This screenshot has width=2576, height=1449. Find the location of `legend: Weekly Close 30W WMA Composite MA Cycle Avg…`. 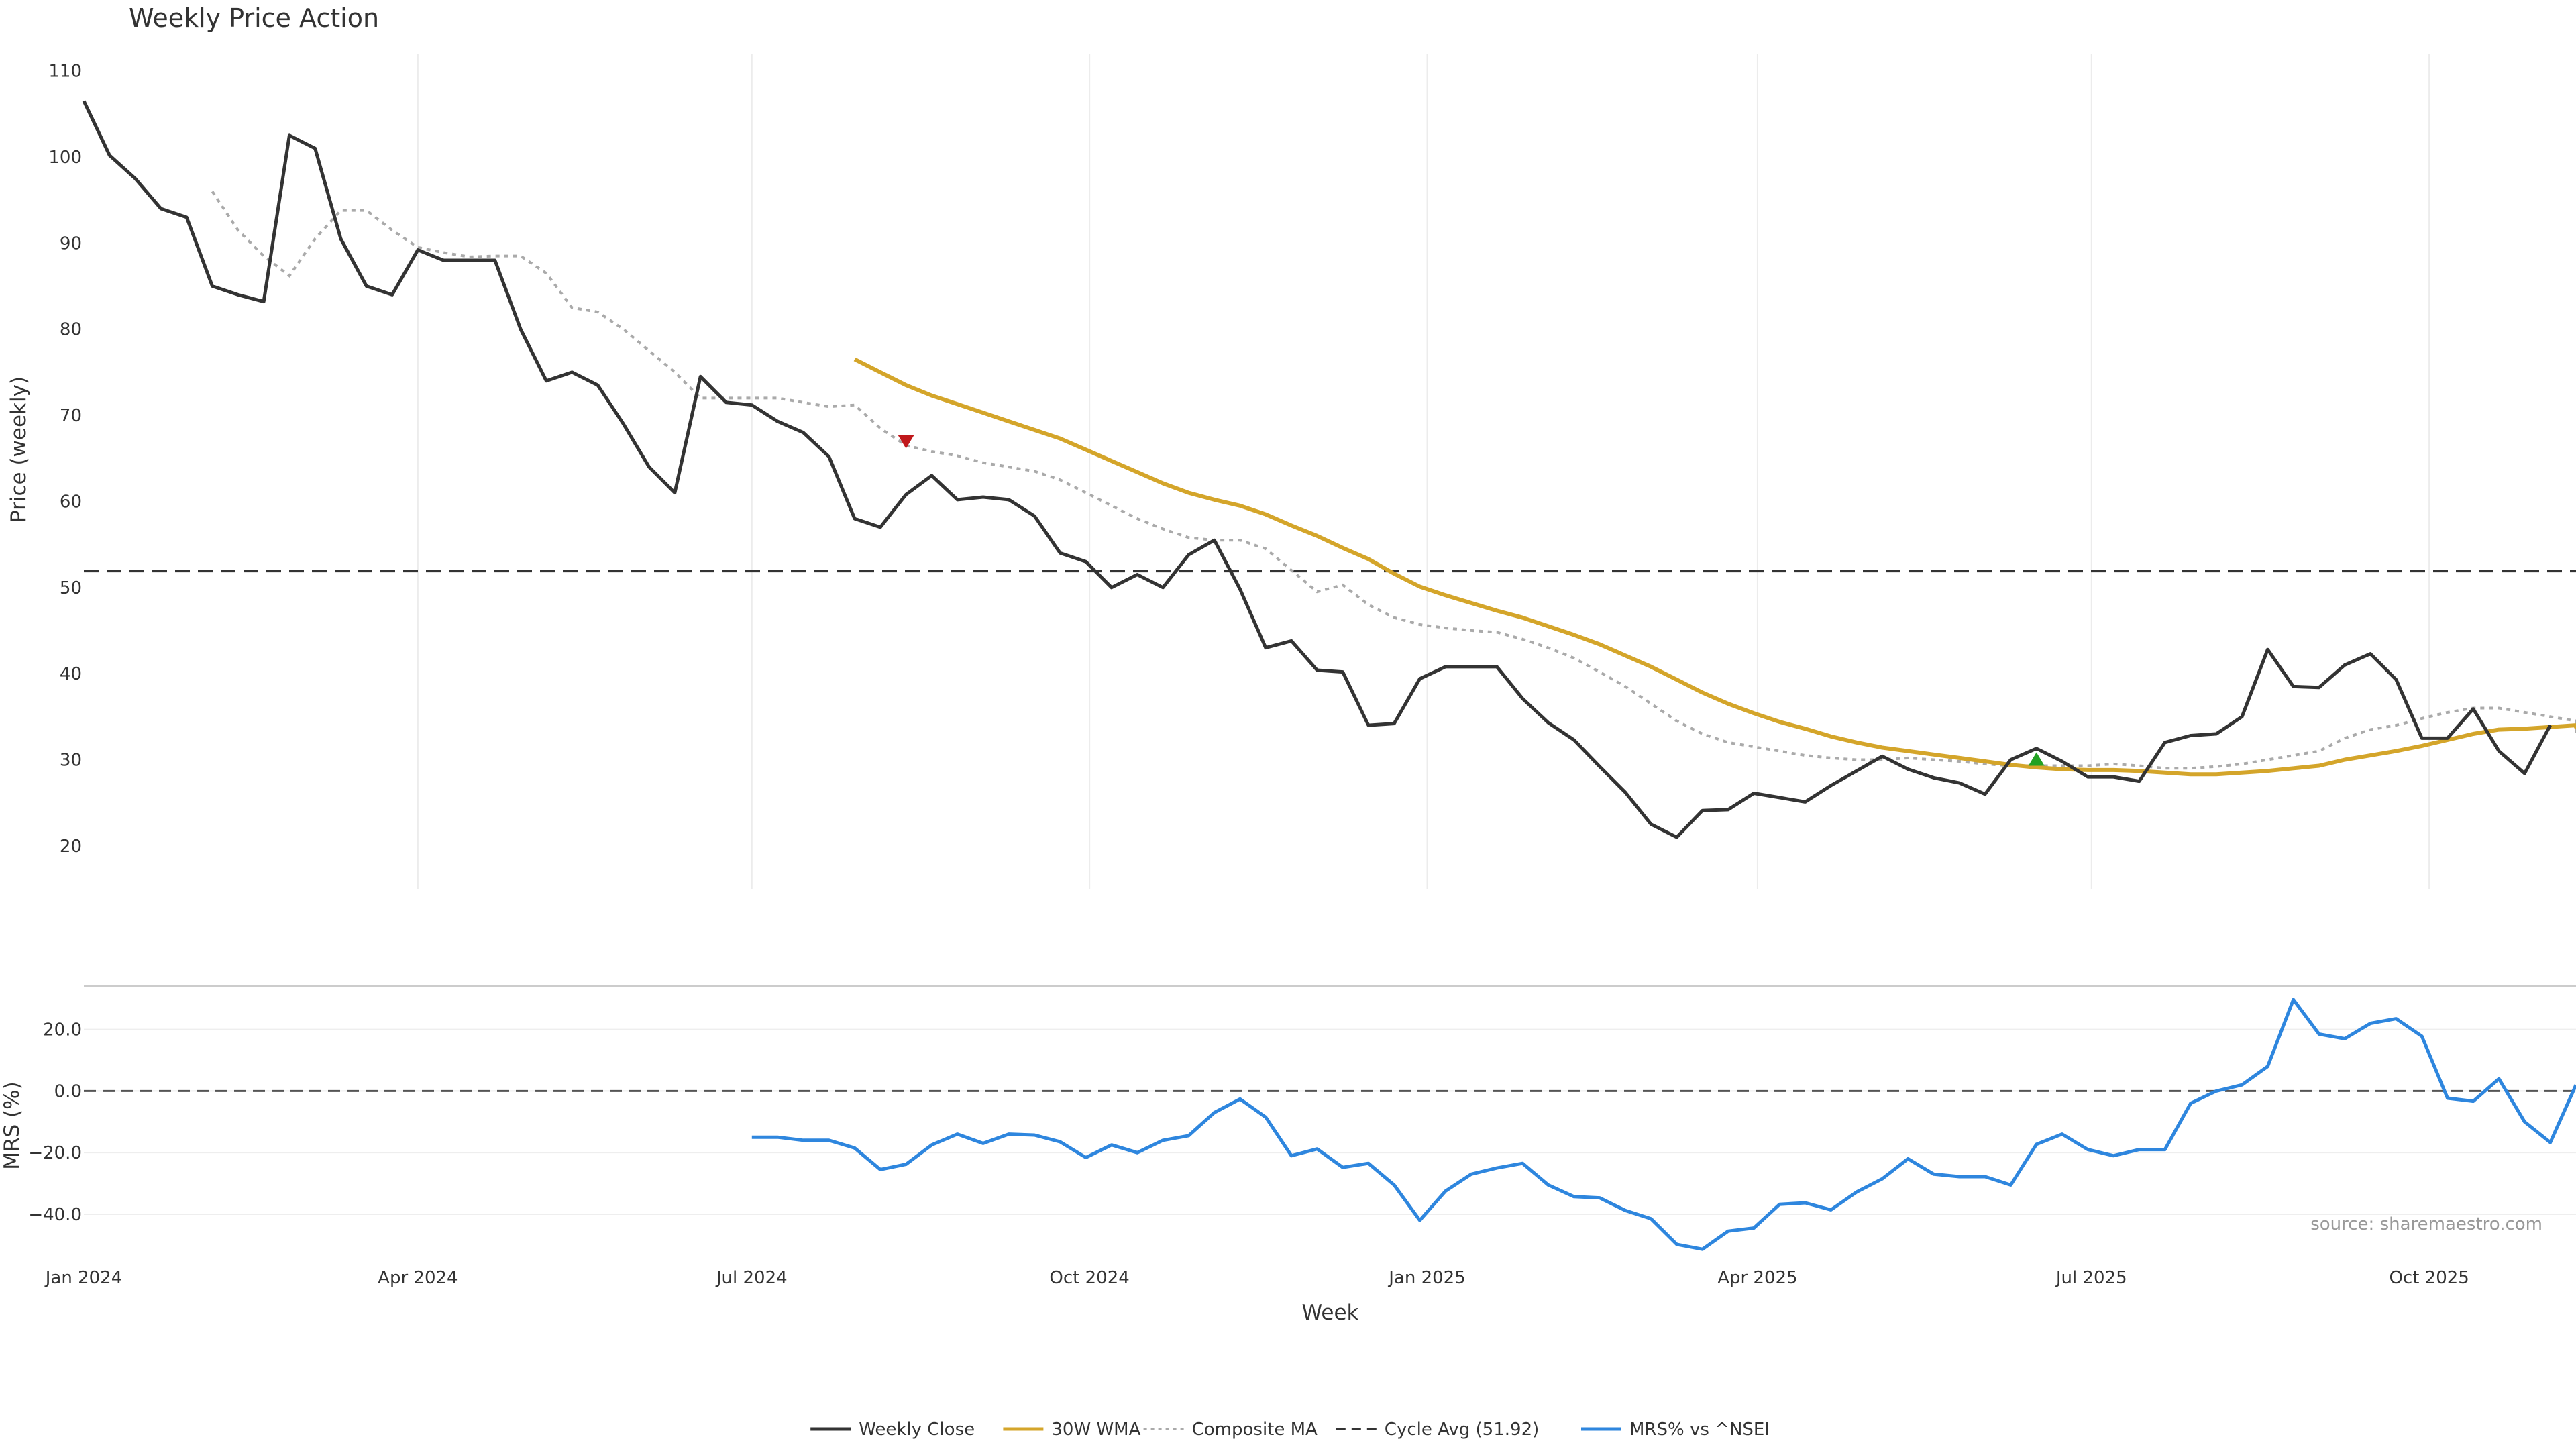

legend: Weekly Close 30W WMA Composite MA Cycle Avg… is located at coordinates (1290, 1429).